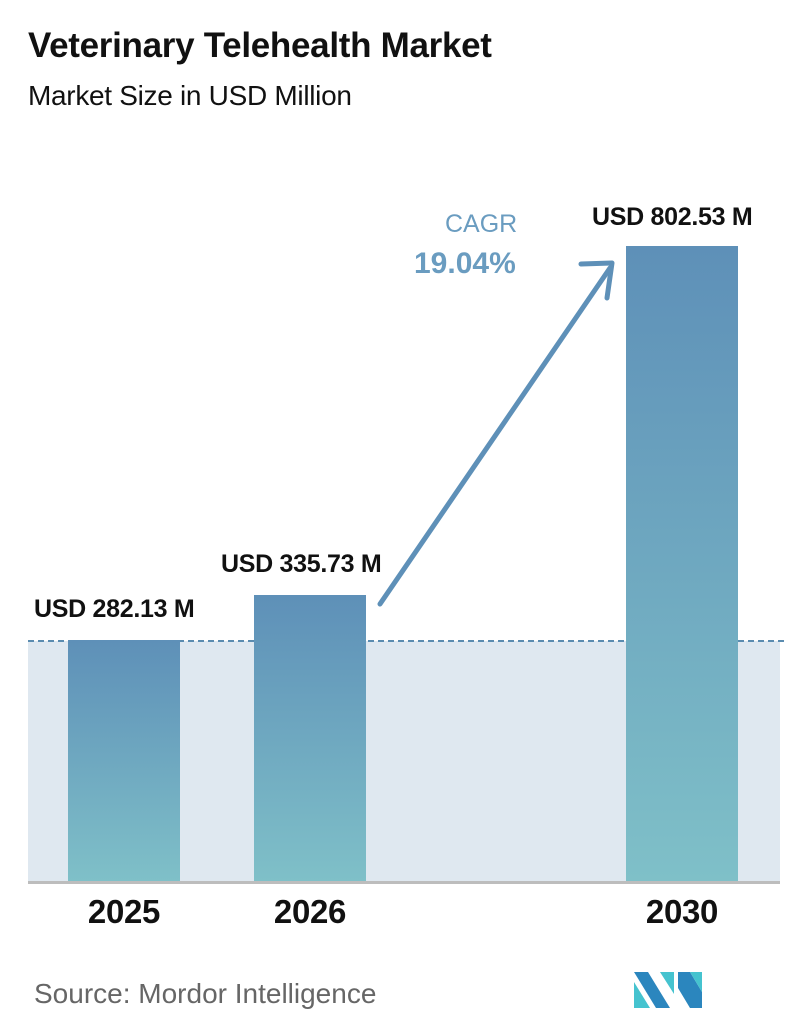  What do you see at coordinates (310, 911) in the screenshot?
I see `x-tick-2026: 2026` at bounding box center [310, 911].